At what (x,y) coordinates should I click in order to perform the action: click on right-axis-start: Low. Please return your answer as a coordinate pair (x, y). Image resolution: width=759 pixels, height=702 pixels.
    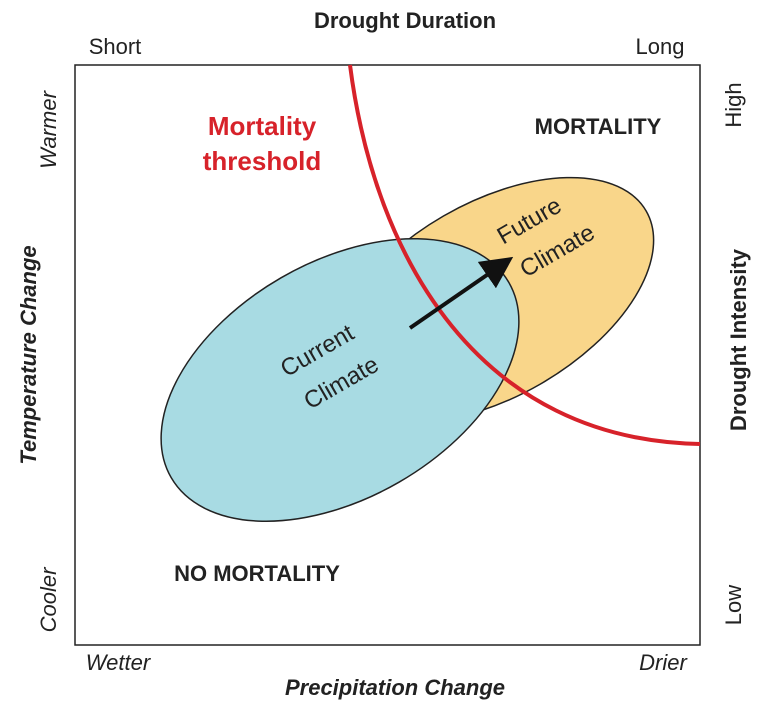
    Looking at the image, I should click on (733, 605).